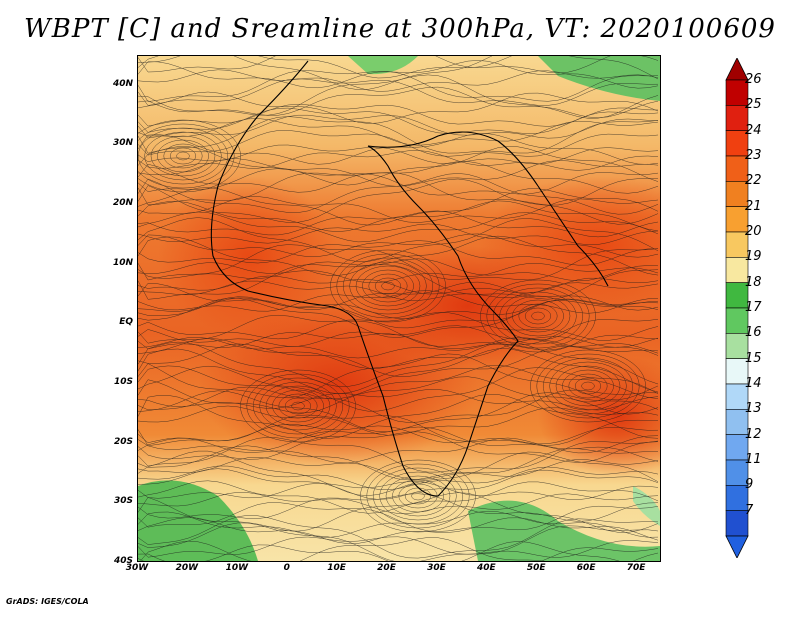 Image resolution: width=800 pixels, height=618 pixels. What do you see at coordinates (753, 409) in the screenshot?
I see `colorbar-level-label: 13` at bounding box center [753, 409].